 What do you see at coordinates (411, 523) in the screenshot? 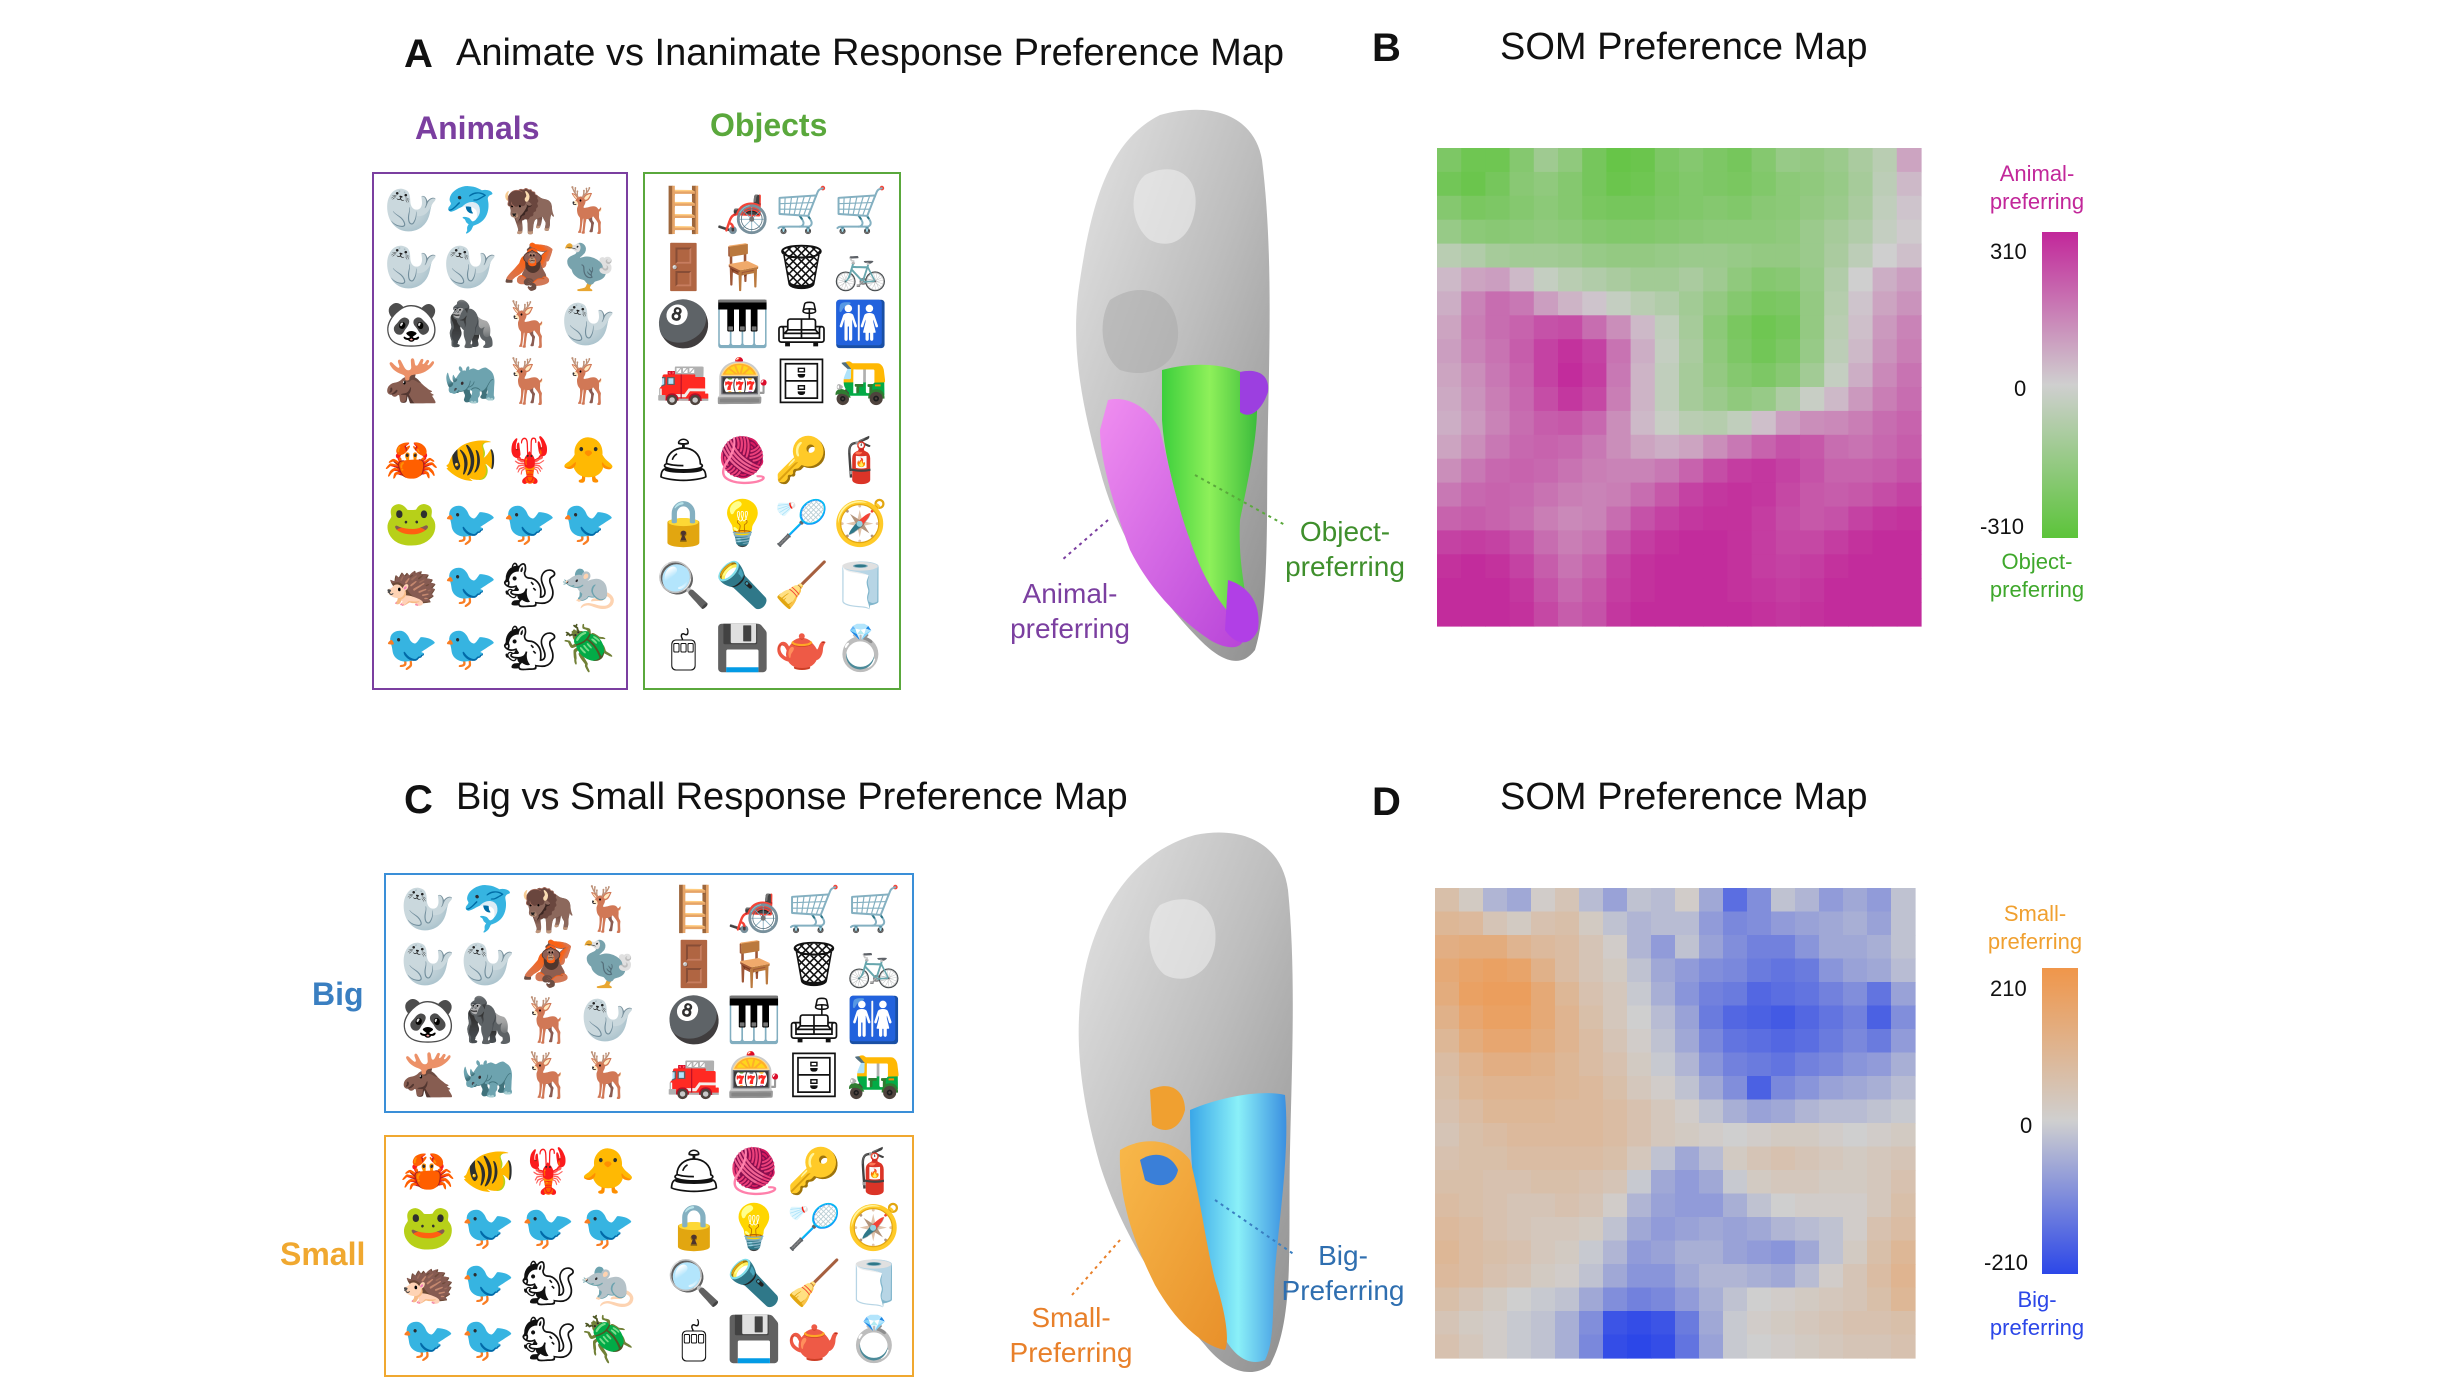
I see `animal-item-icon: 🐸` at bounding box center [411, 523].